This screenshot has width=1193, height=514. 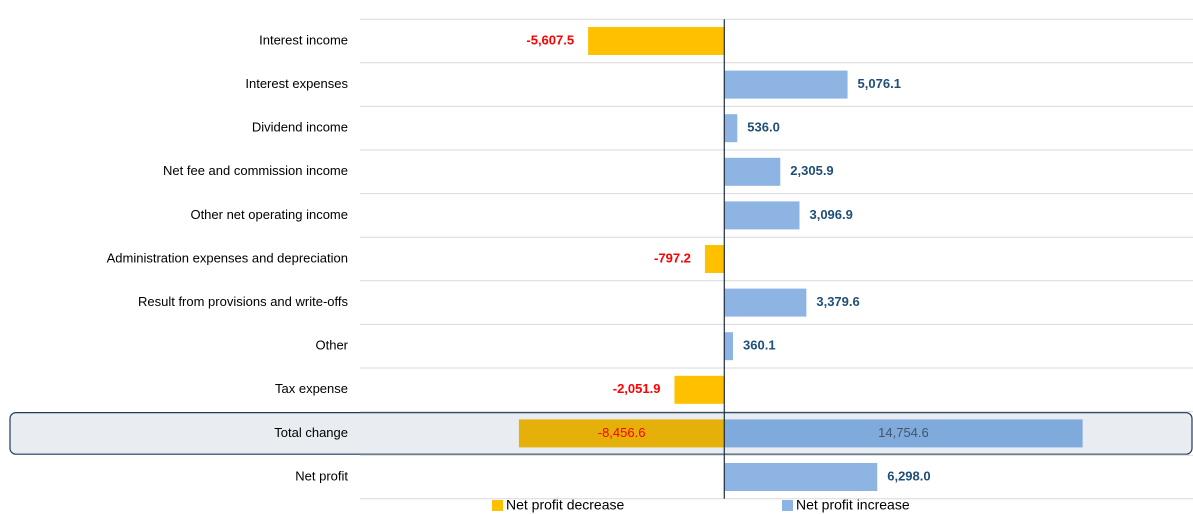 I want to click on category-label: Dividend income, so click(x=300, y=127).